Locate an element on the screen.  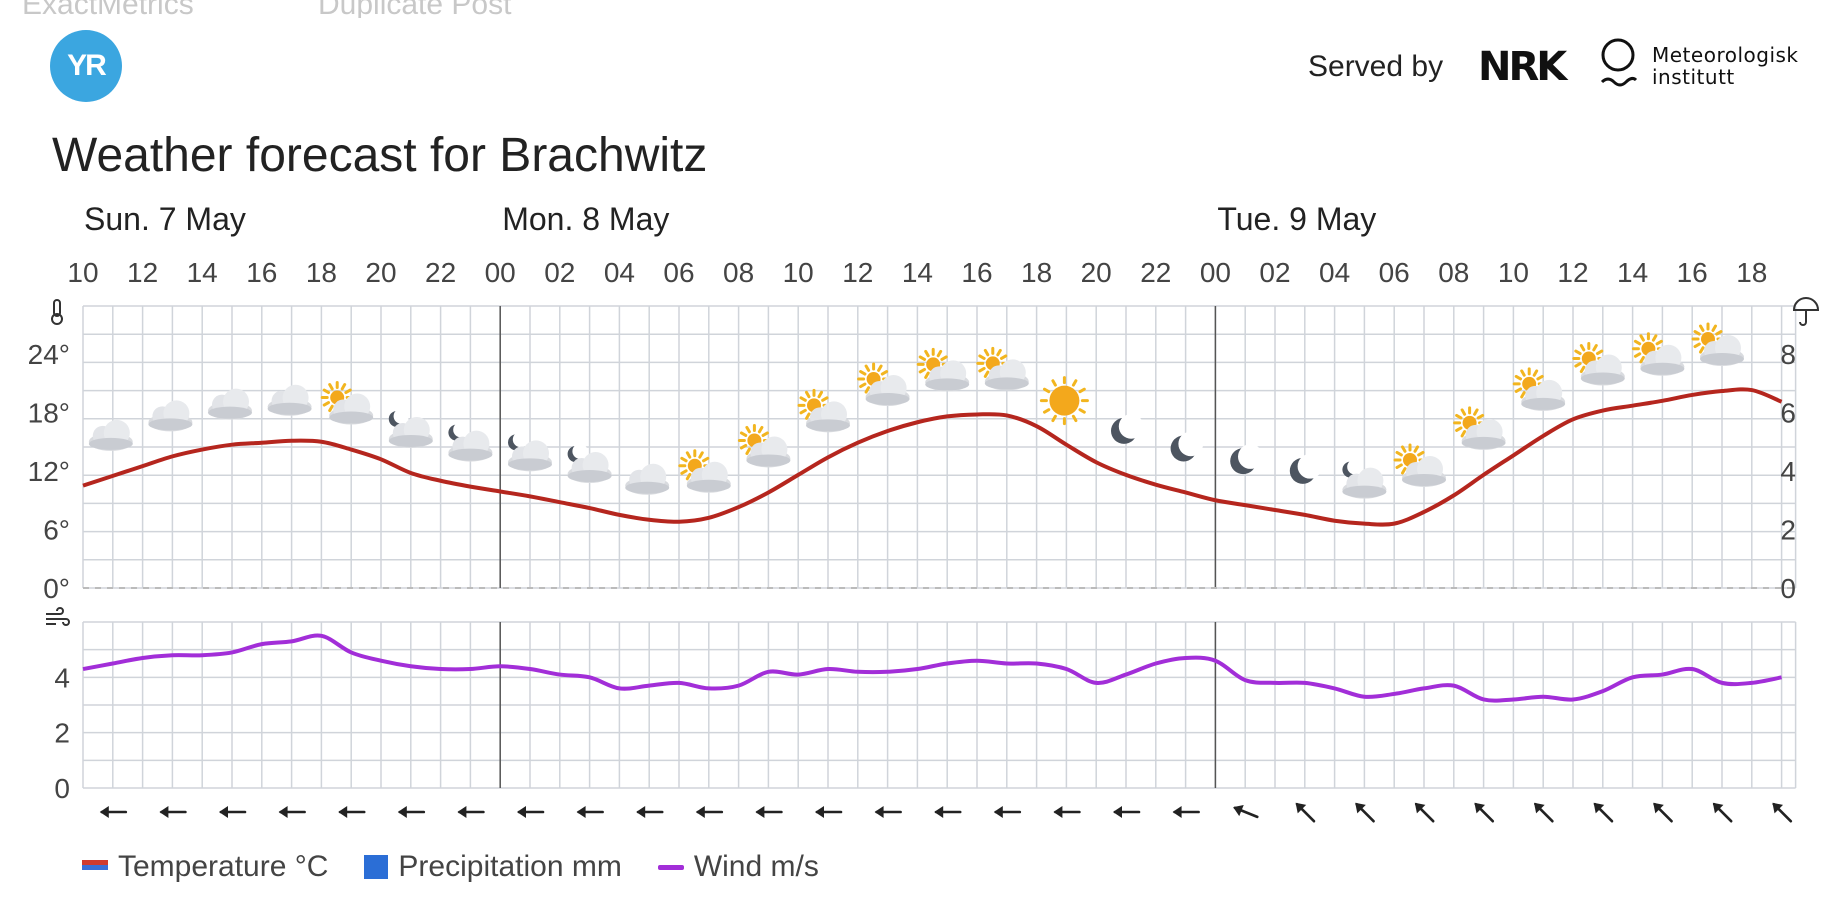
umbrella-icon is located at coordinates (1806, 311).